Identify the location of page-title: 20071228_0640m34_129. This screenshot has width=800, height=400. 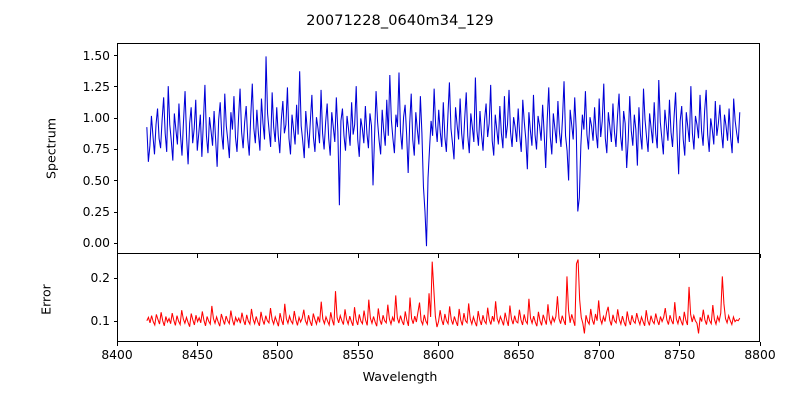
(400, 21).